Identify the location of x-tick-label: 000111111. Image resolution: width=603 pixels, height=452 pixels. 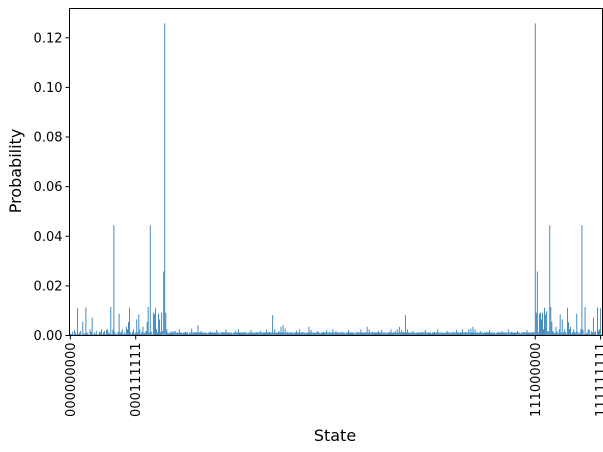
(136, 380).